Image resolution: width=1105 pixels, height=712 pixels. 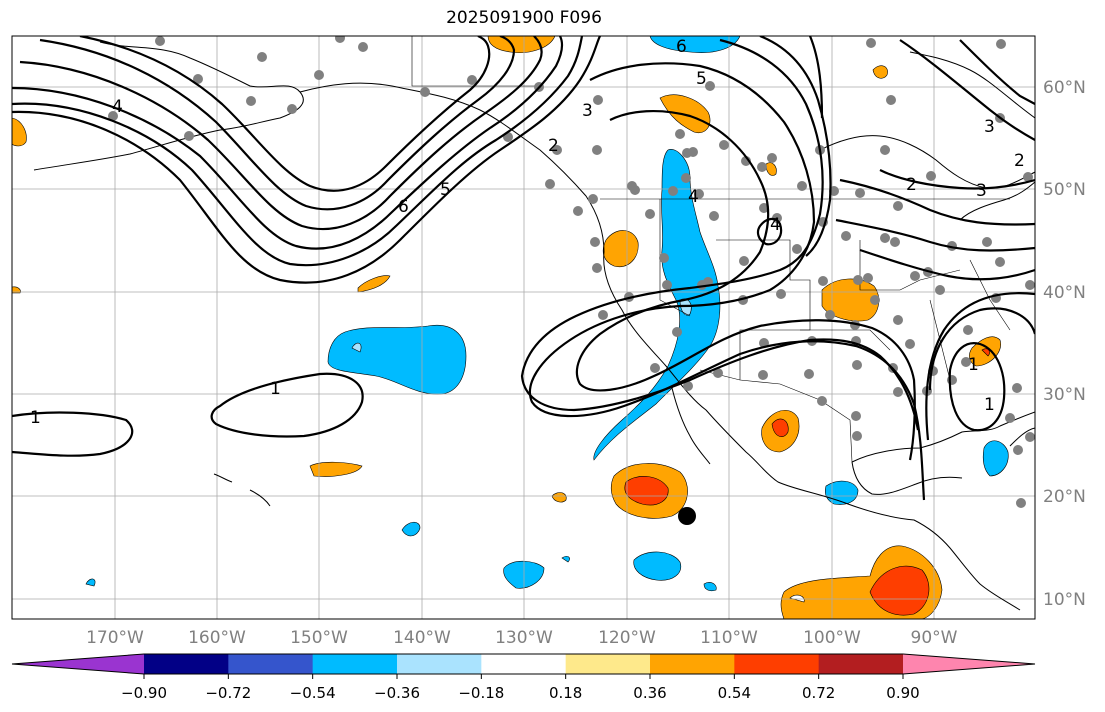 What do you see at coordinates (1064, 497) in the screenshot?
I see `lat-label: 20°N` at bounding box center [1064, 497].